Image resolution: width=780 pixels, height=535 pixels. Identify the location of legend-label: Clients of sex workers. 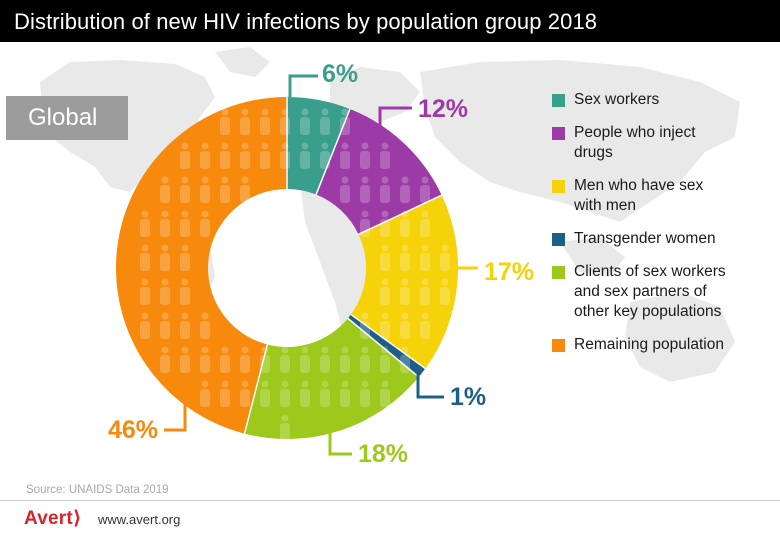
(650, 271).